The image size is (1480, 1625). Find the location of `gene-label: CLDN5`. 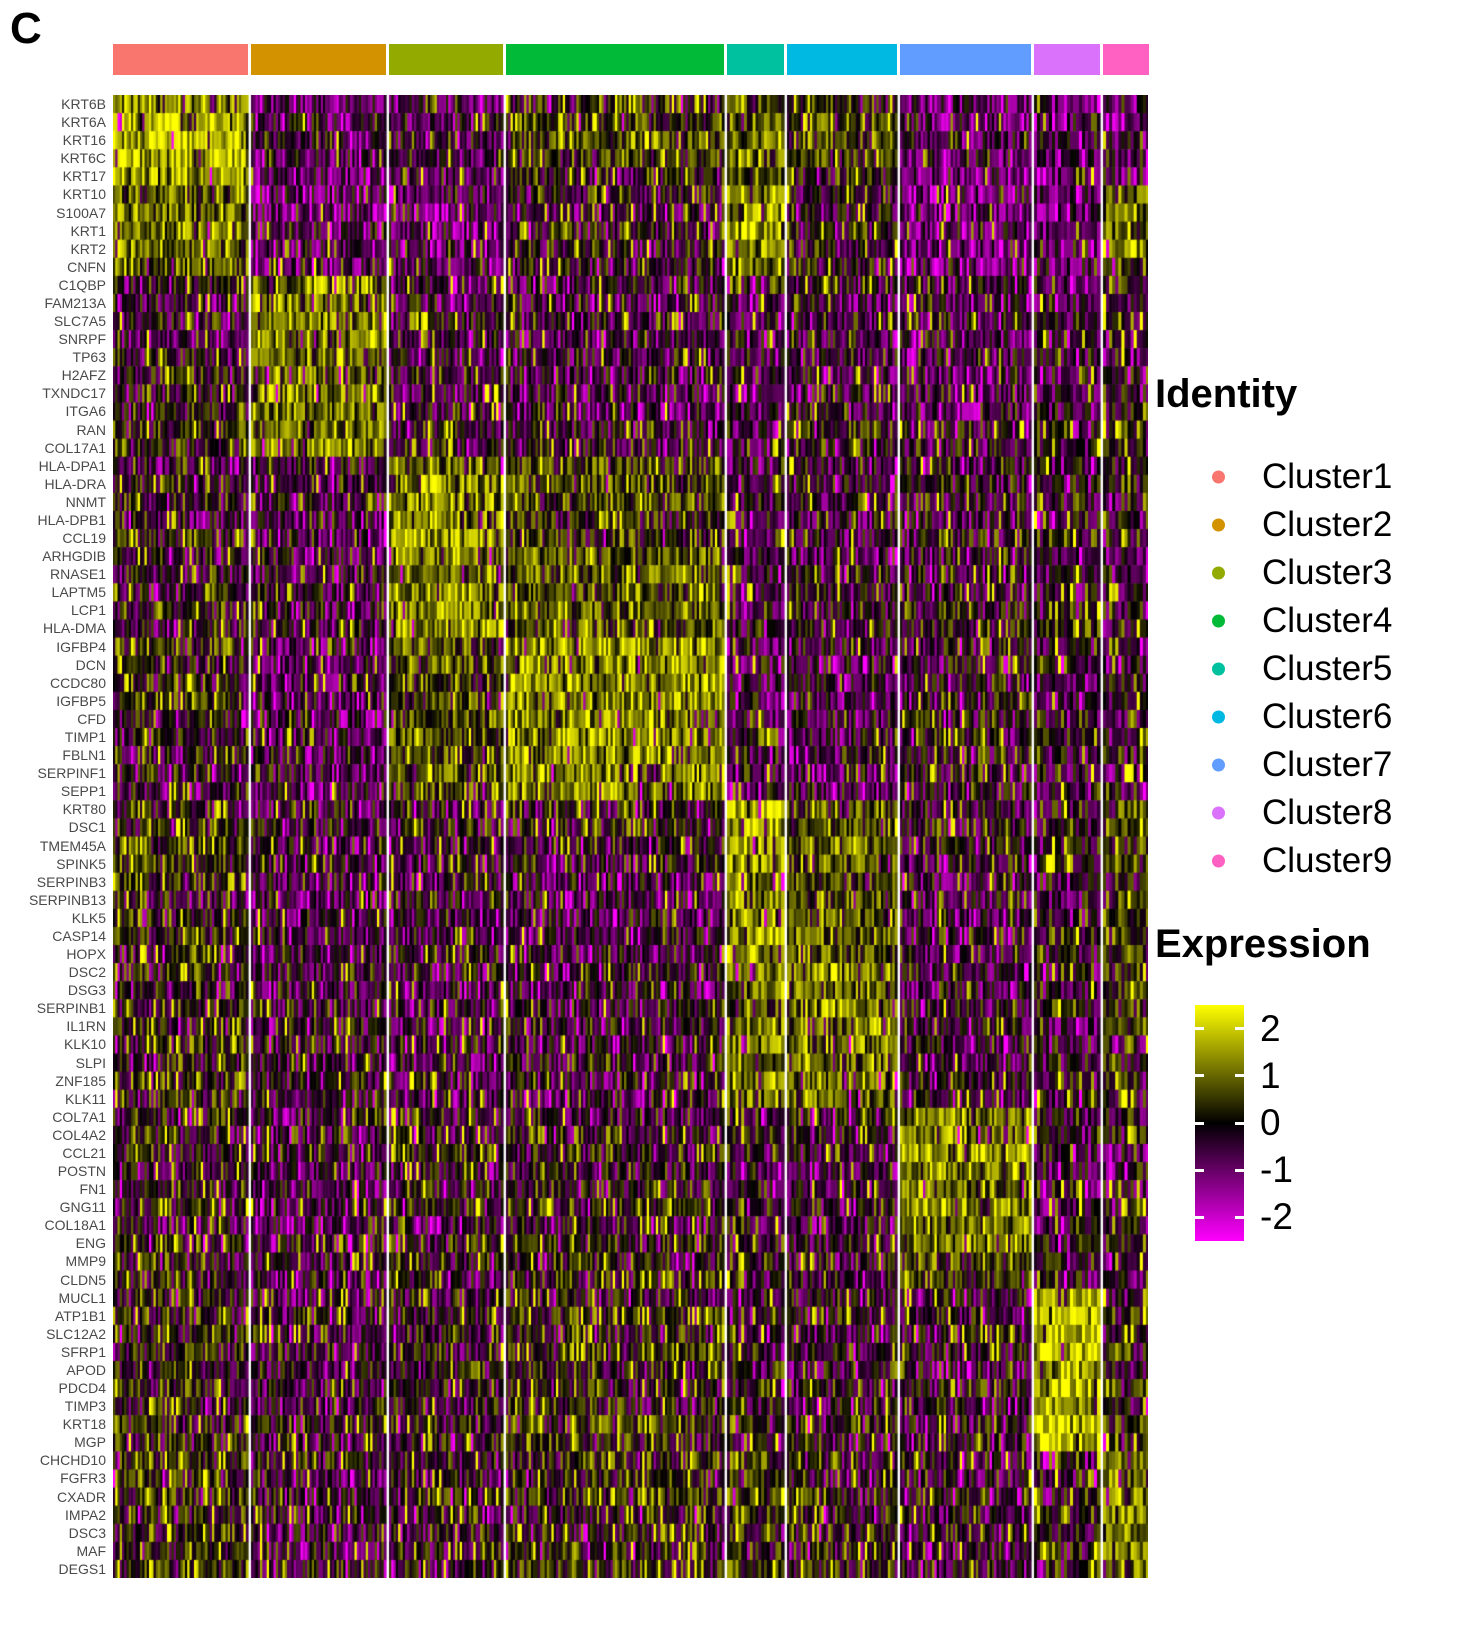

gene-label: CLDN5 is located at coordinates (83, 1279).